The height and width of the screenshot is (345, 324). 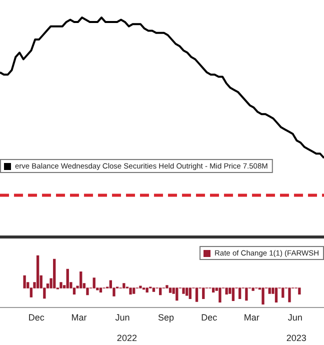 What do you see at coordinates (166, 317) in the screenshot?
I see `x-tick-label: Sep` at bounding box center [166, 317].